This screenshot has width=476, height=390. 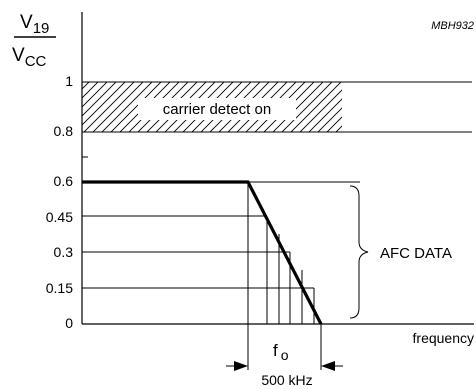 What do you see at coordinates (416, 253) in the screenshot?
I see `afc-data-label: AFC DATA` at bounding box center [416, 253].